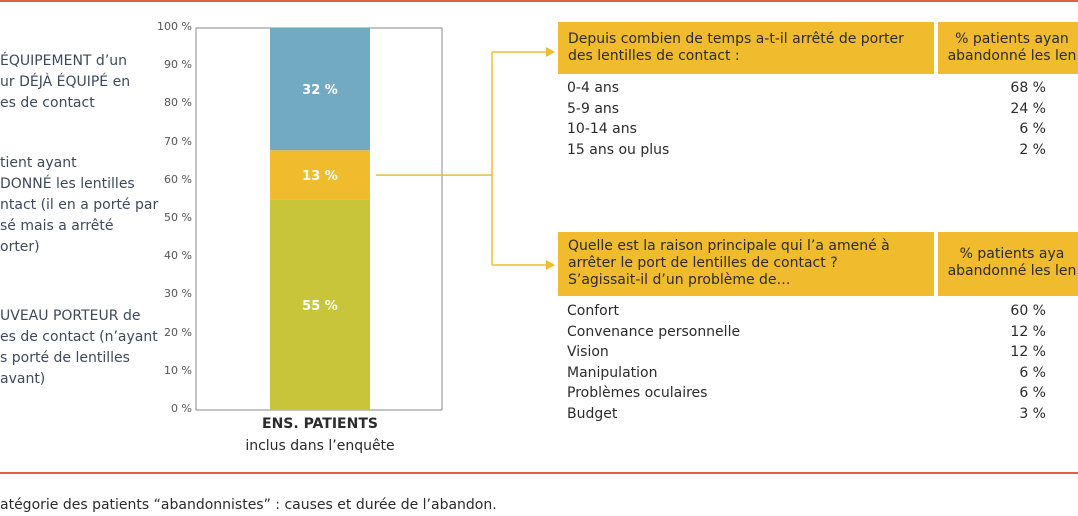 This screenshot has width=1078, height=516. I want to click on y-tick-label: 20 %, so click(178, 332).